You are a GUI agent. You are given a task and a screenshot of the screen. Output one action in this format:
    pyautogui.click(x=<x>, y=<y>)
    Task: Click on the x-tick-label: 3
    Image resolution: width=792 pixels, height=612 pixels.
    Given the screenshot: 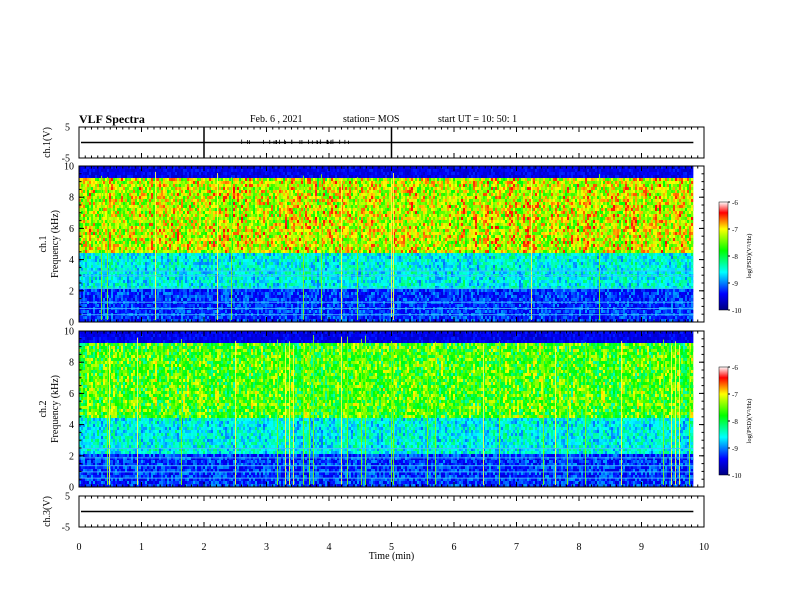 What is the action you would take?
    pyautogui.click(x=266, y=547)
    